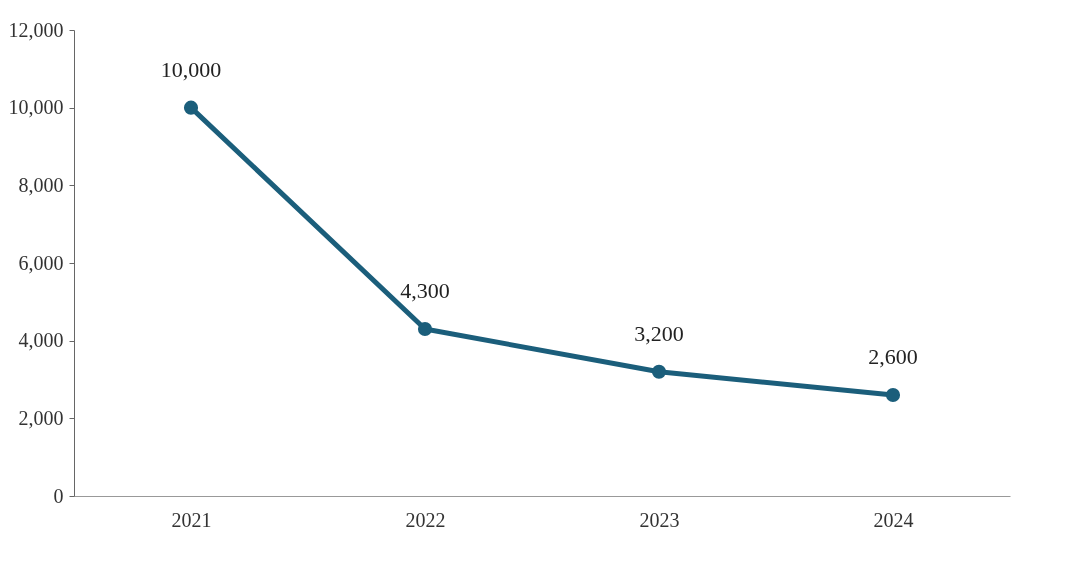 This screenshot has height=561, width=1080. What do you see at coordinates (659, 519) in the screenshot?
I see `x-tick-label: 2023` at bounding box center [659, 519].